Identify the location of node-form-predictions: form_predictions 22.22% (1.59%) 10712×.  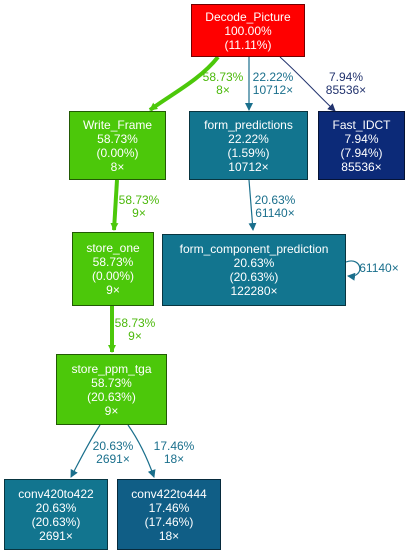
(248, 145).